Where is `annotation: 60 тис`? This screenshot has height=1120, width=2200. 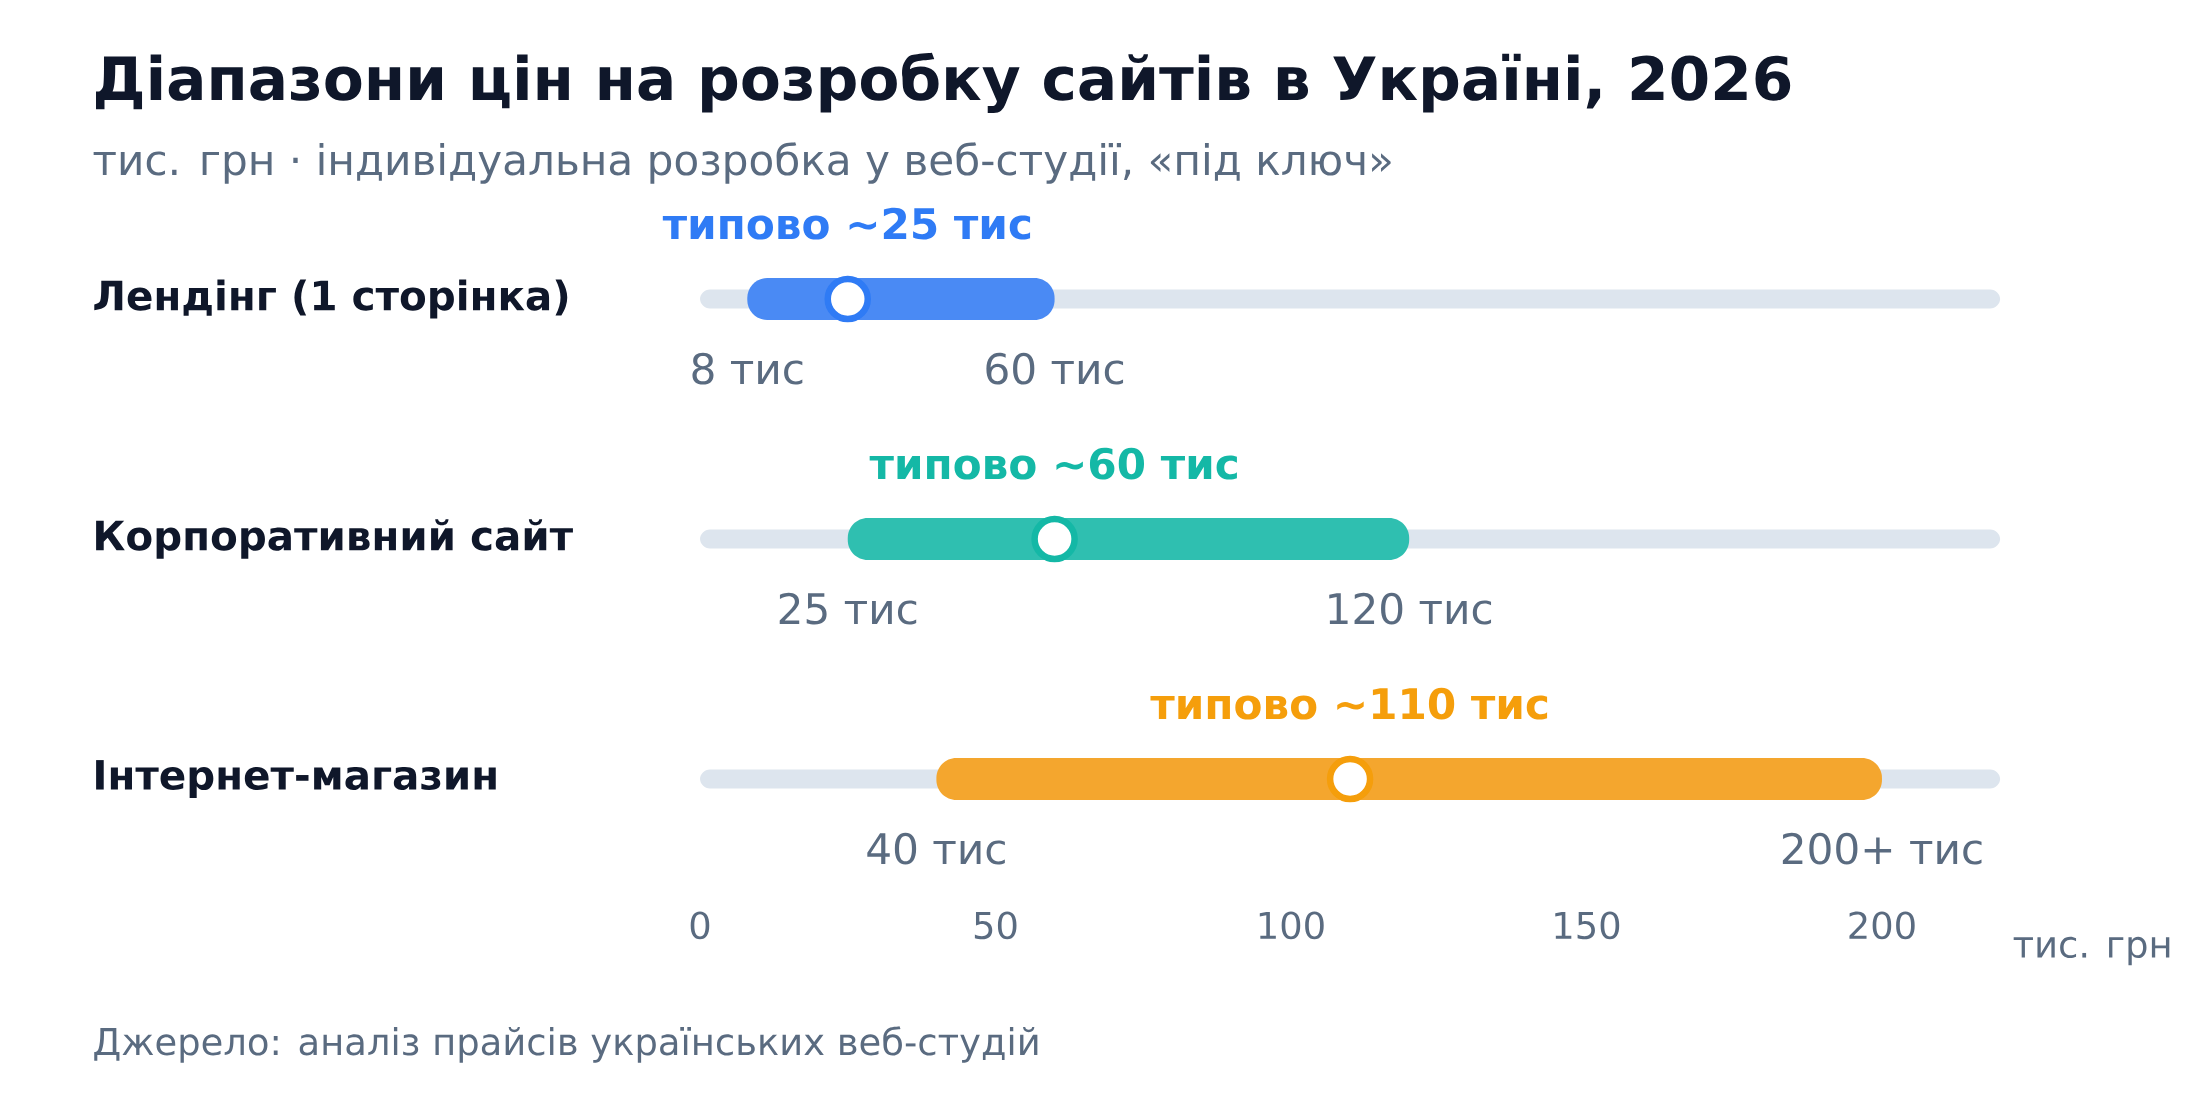
annotation: 60 тис is located at coordinates (1055, 368).